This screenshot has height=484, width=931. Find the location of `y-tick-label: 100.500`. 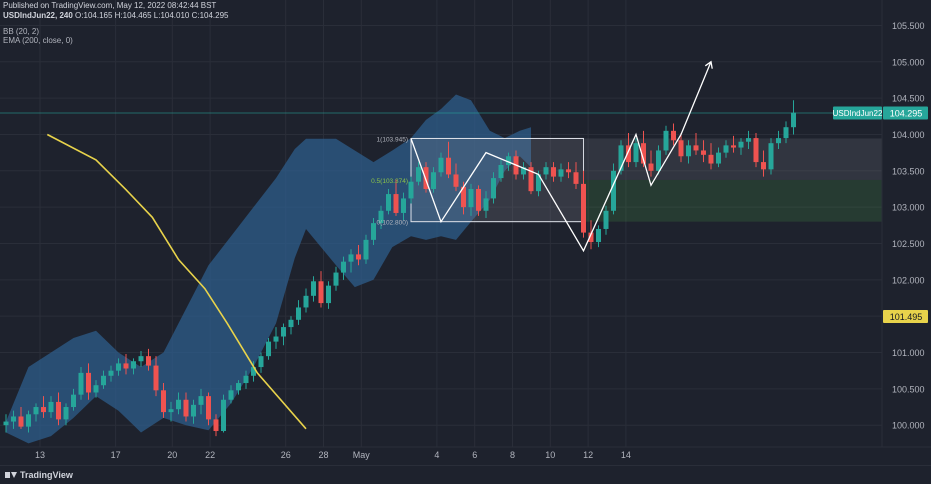

y-tick-label: 100.500 is located at coordinates (908, 389).